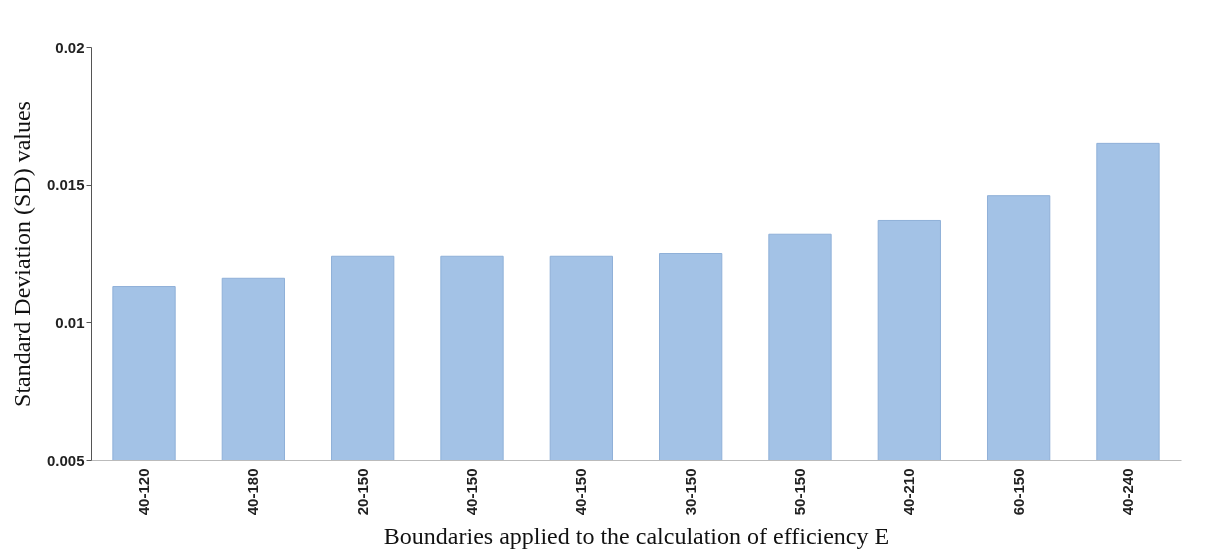  What do you see at coordinates (144, 492) in the screenshot?
I see `x-tick-label: 40-120` at bounding box center [144, 492].